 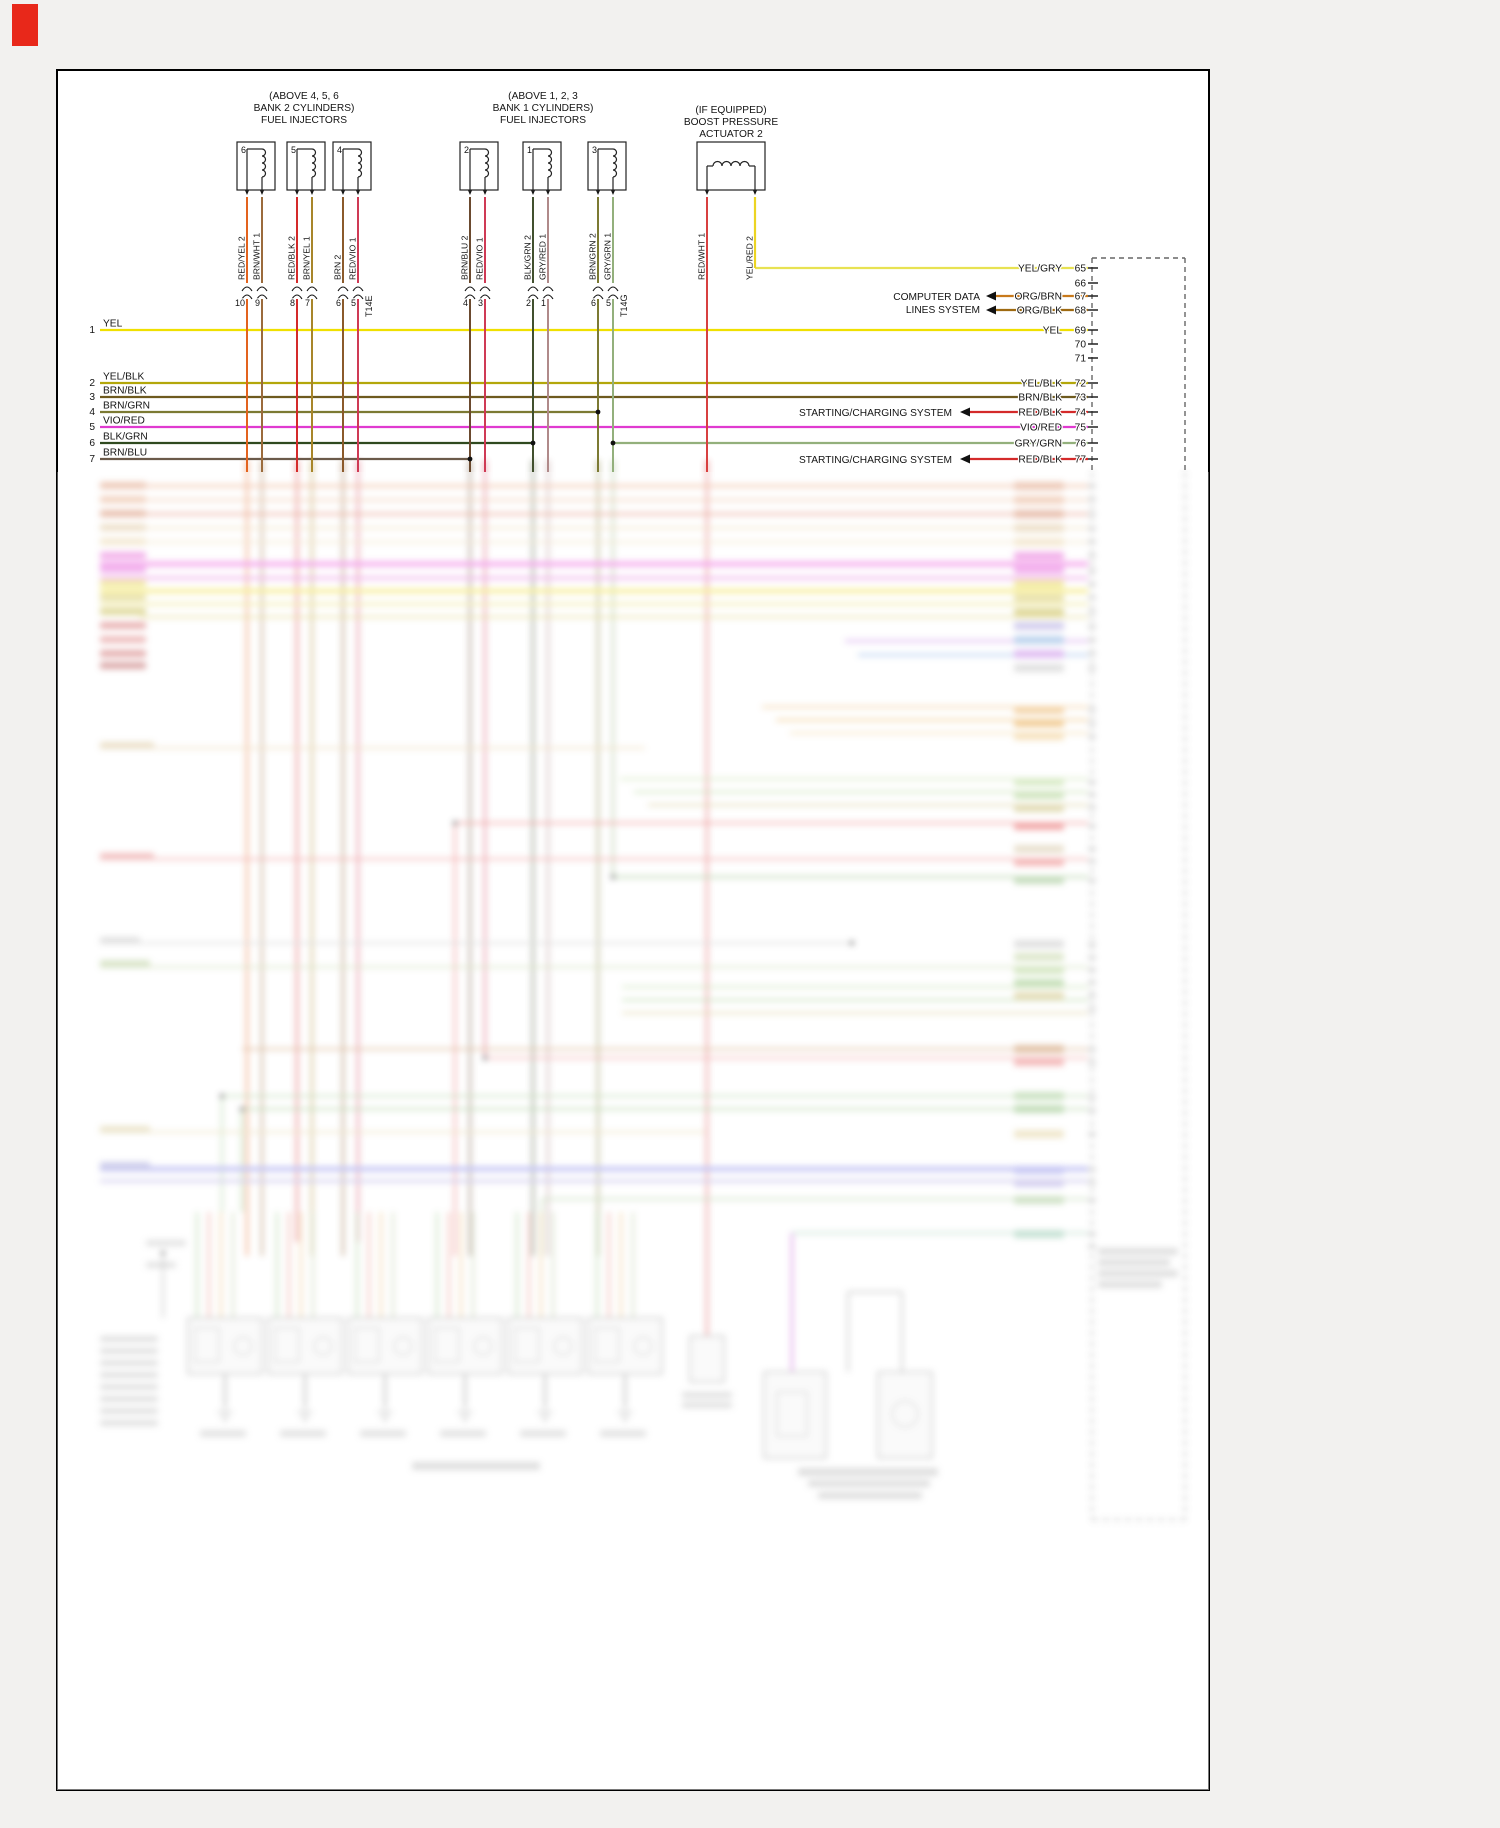 What do you see at coordinates (978, 377) in the screenshot?
I see `system-reference-arrows` at bounding box center [978, 377].